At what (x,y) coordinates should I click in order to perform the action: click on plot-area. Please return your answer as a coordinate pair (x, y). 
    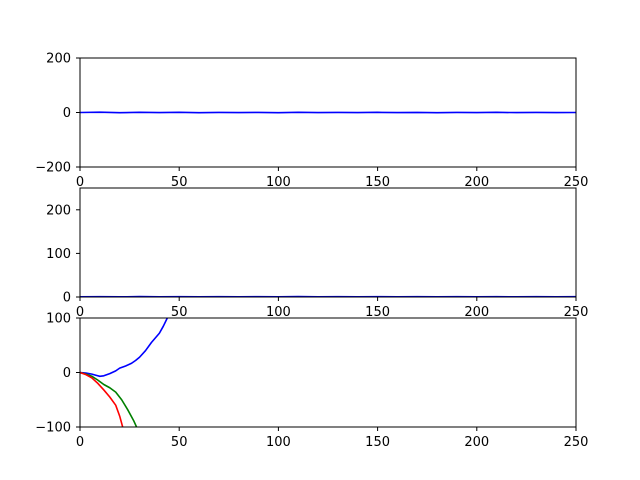
    Looking at the image, I should click on (124, 372).